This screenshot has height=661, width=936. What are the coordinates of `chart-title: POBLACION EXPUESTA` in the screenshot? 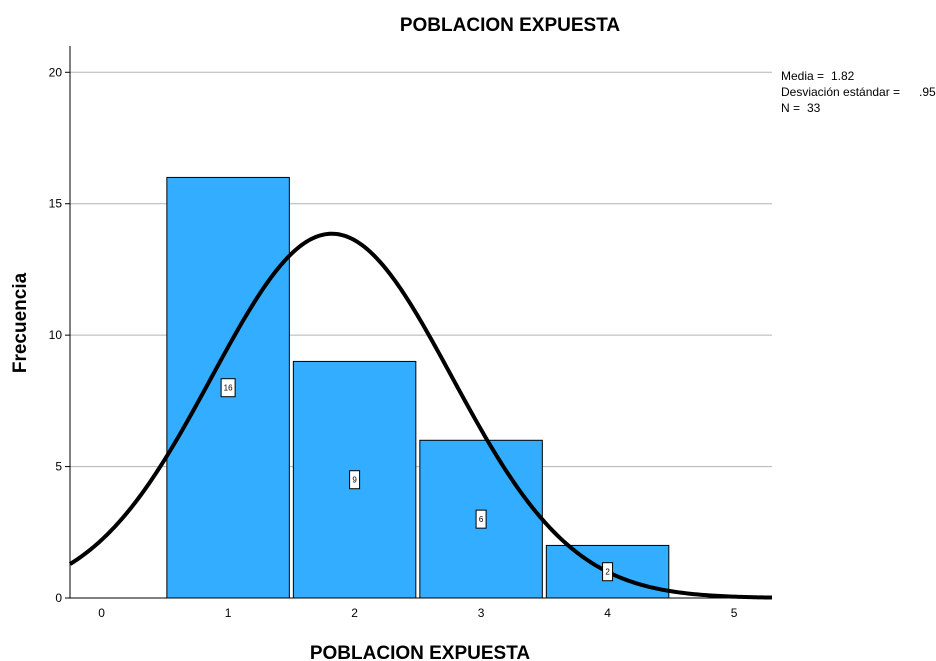 It's located at (510, 25).